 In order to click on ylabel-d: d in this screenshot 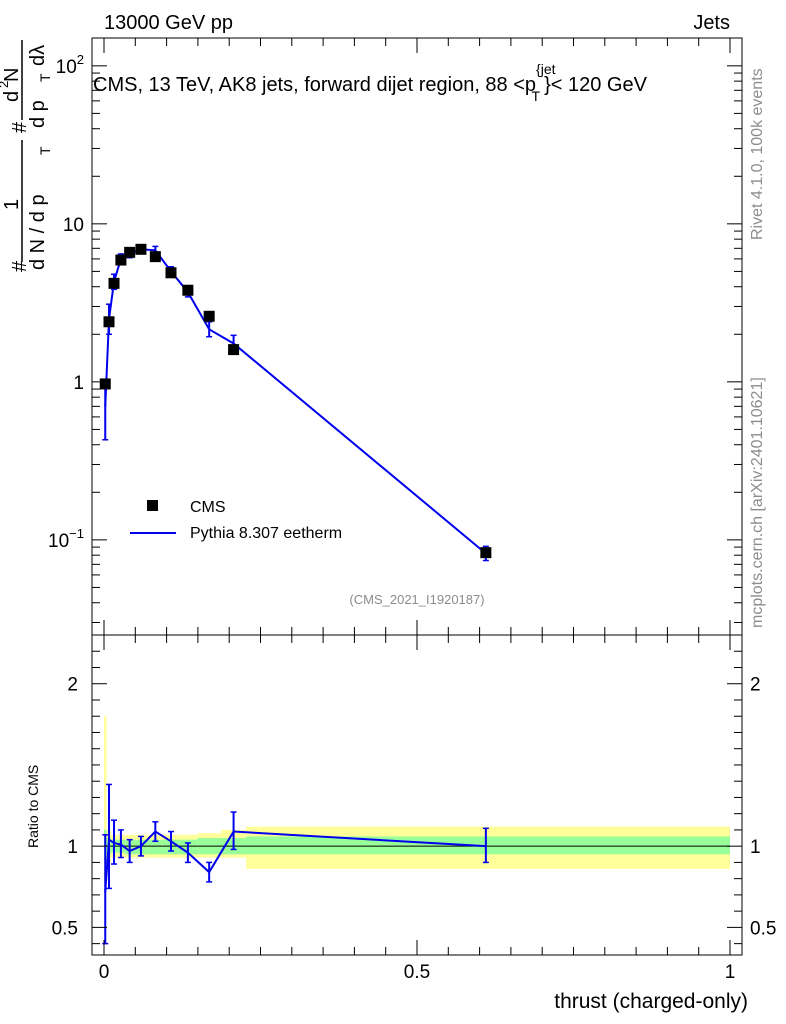, I will do `click(12, 96)`.